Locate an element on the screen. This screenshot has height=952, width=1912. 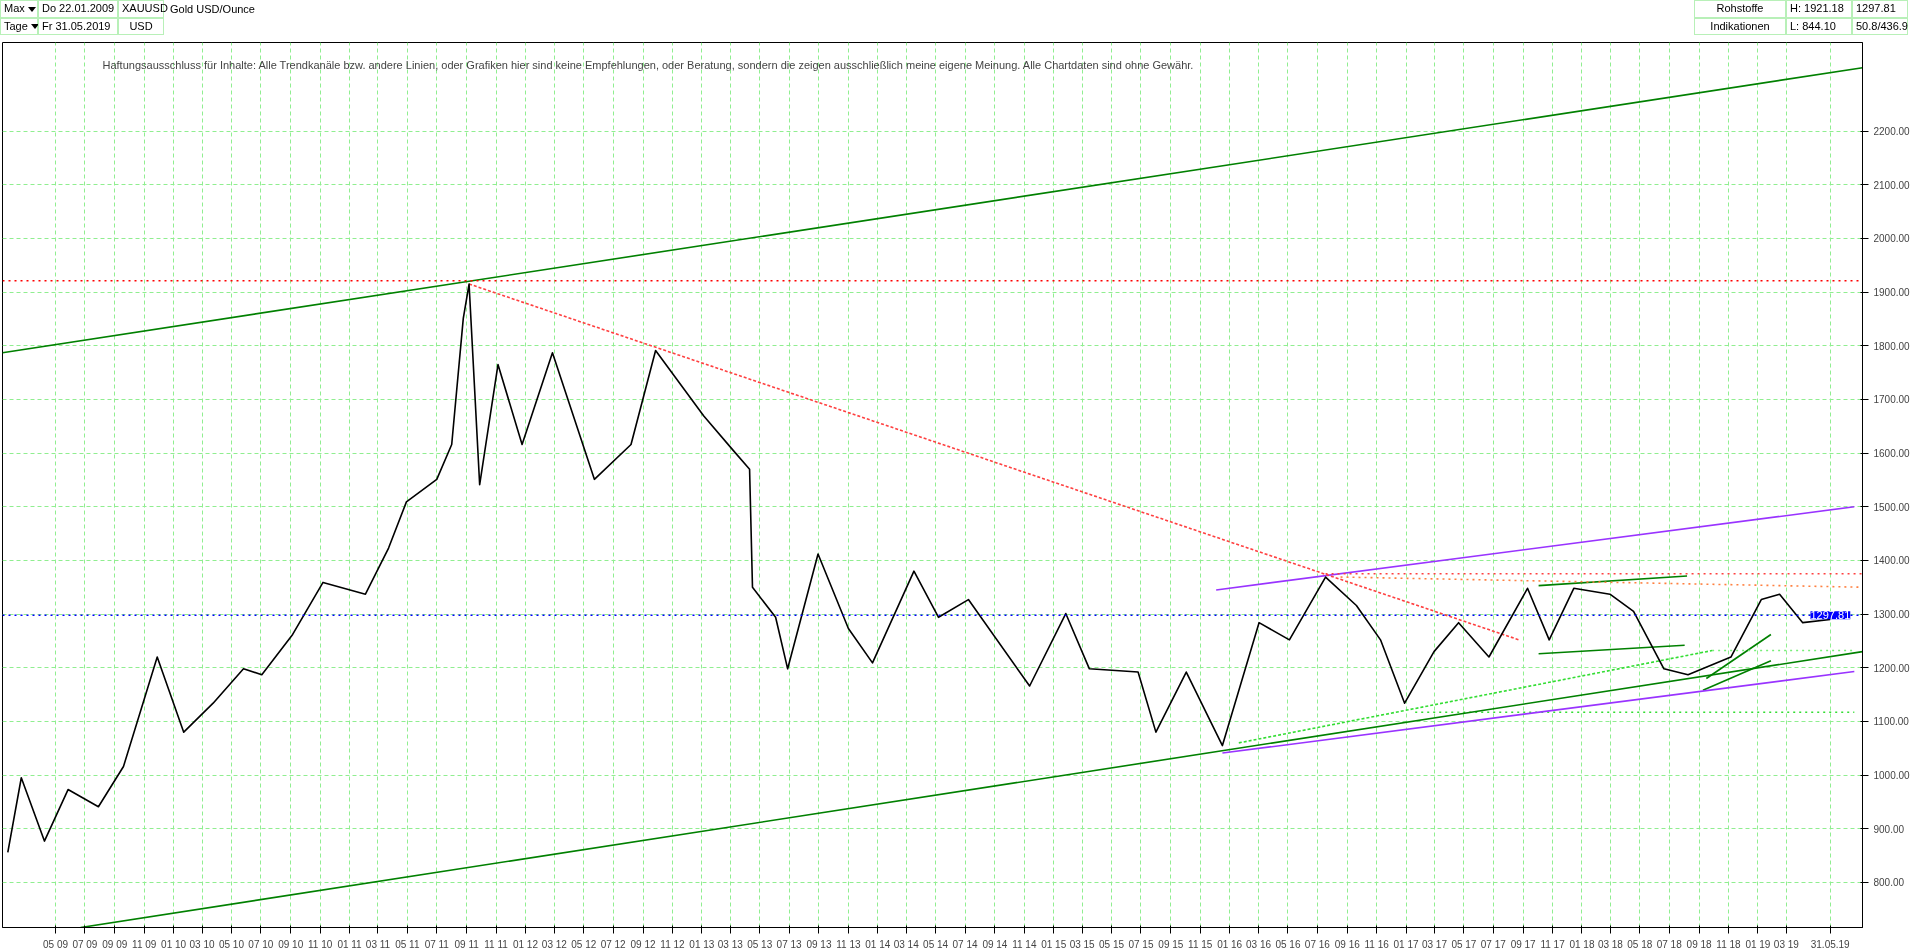
annotation: Haftungsausschluss für Inhalte: Alle Trendkanäle bzw. andere Linien, oder Grafiken hier sind keine Empfehlungen, oder Beratung, sondern die zeigen ausschließlich meine eigene Meinung. Alle Chartdaten sind ohne Gewähr. is located at coordinates (648, 64).